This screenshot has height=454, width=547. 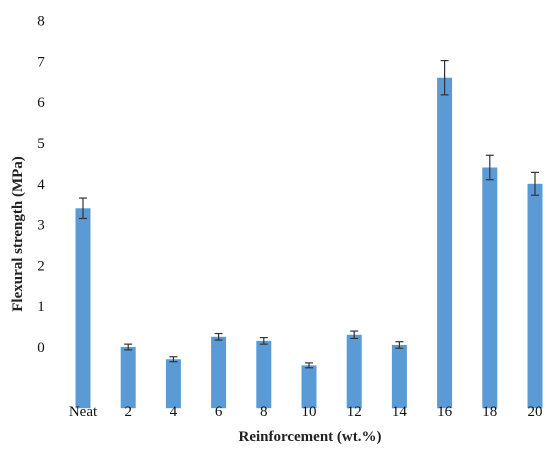 I want to click on x-tick-label: 10, so click(x=309, y=412).